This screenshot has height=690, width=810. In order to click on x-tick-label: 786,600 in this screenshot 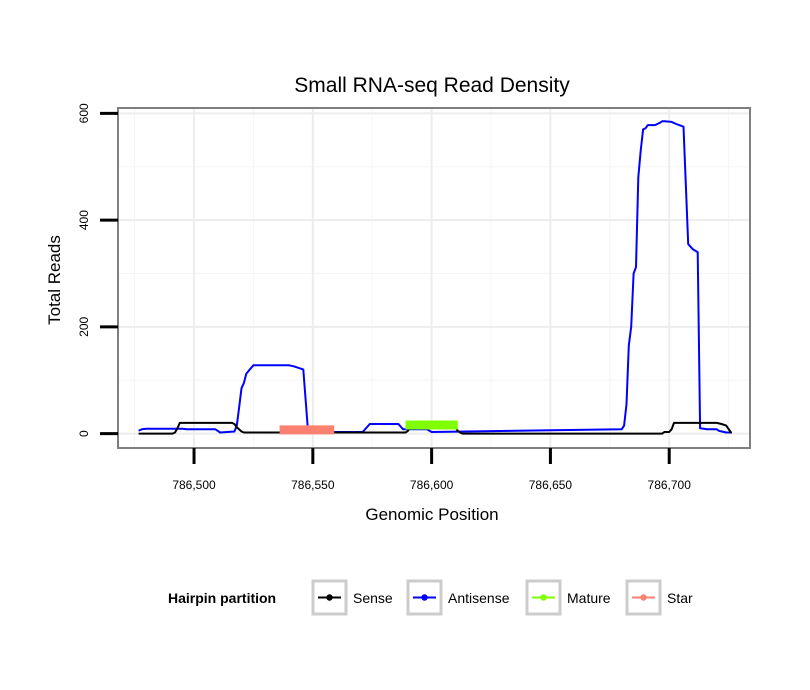, I will do `click(432, 485)`.